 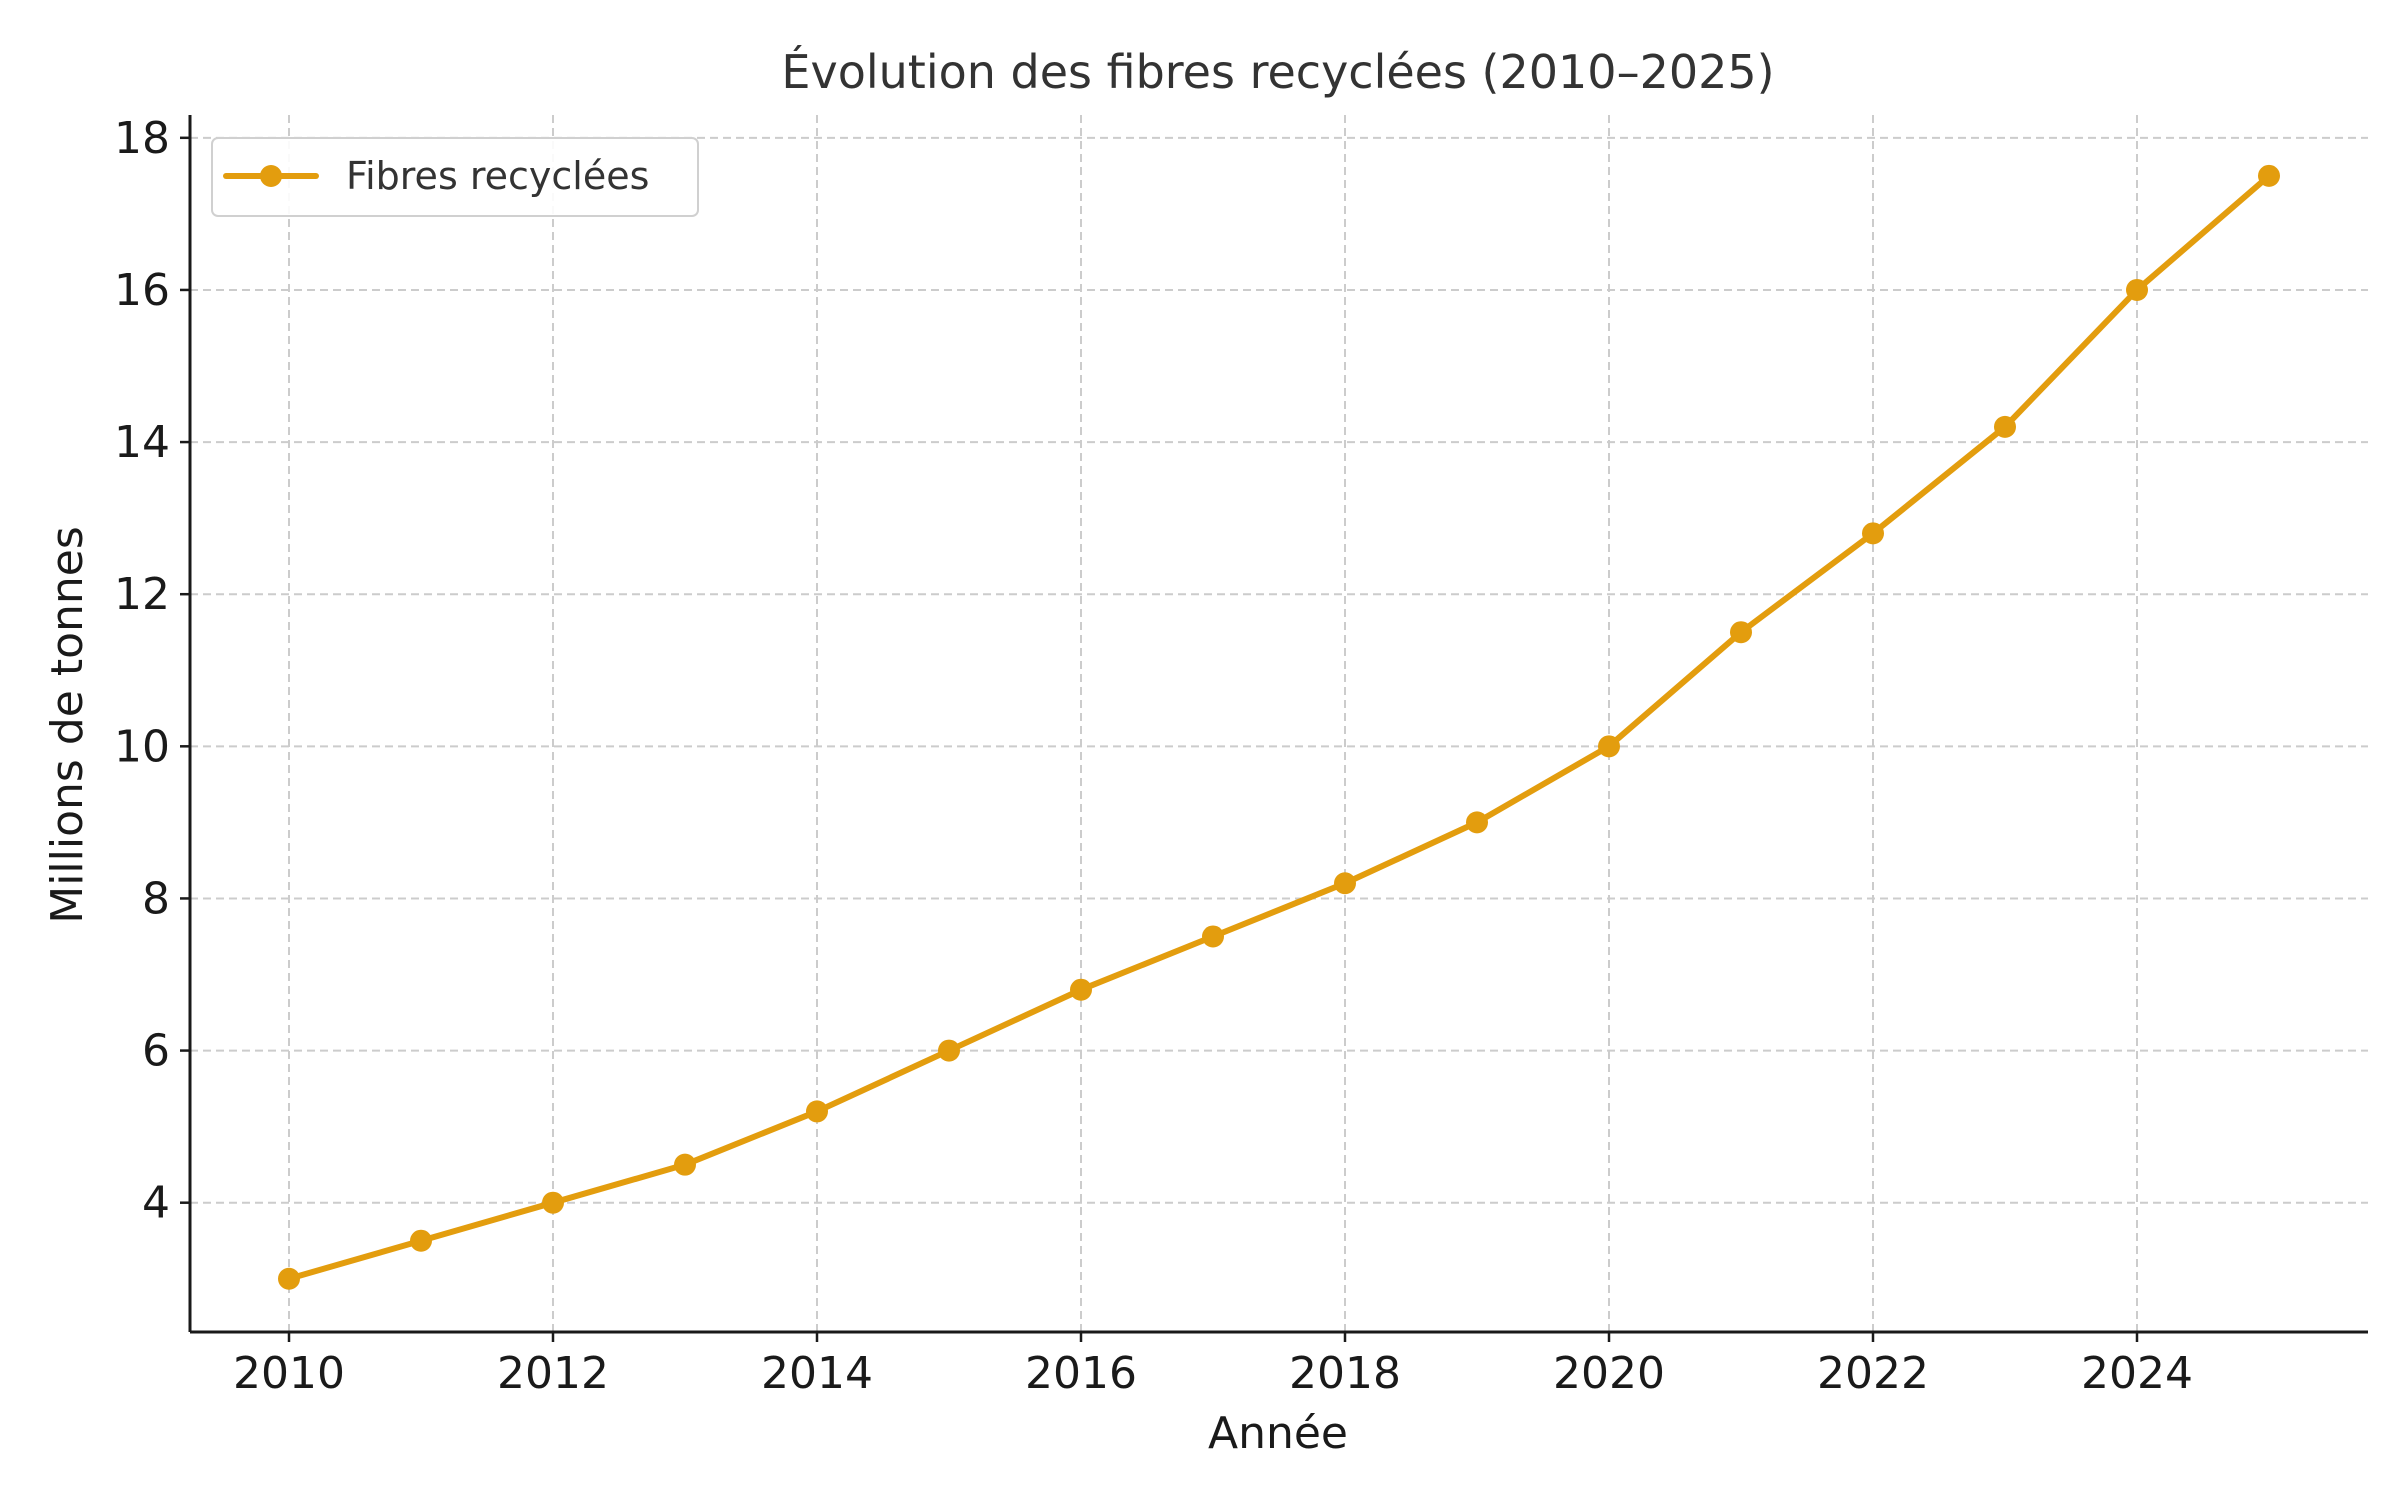 What do you see at coordinates (817, 1373) in the screenshot?
I see `x-tick-label: 2014` at bounding box center [817, 1373].